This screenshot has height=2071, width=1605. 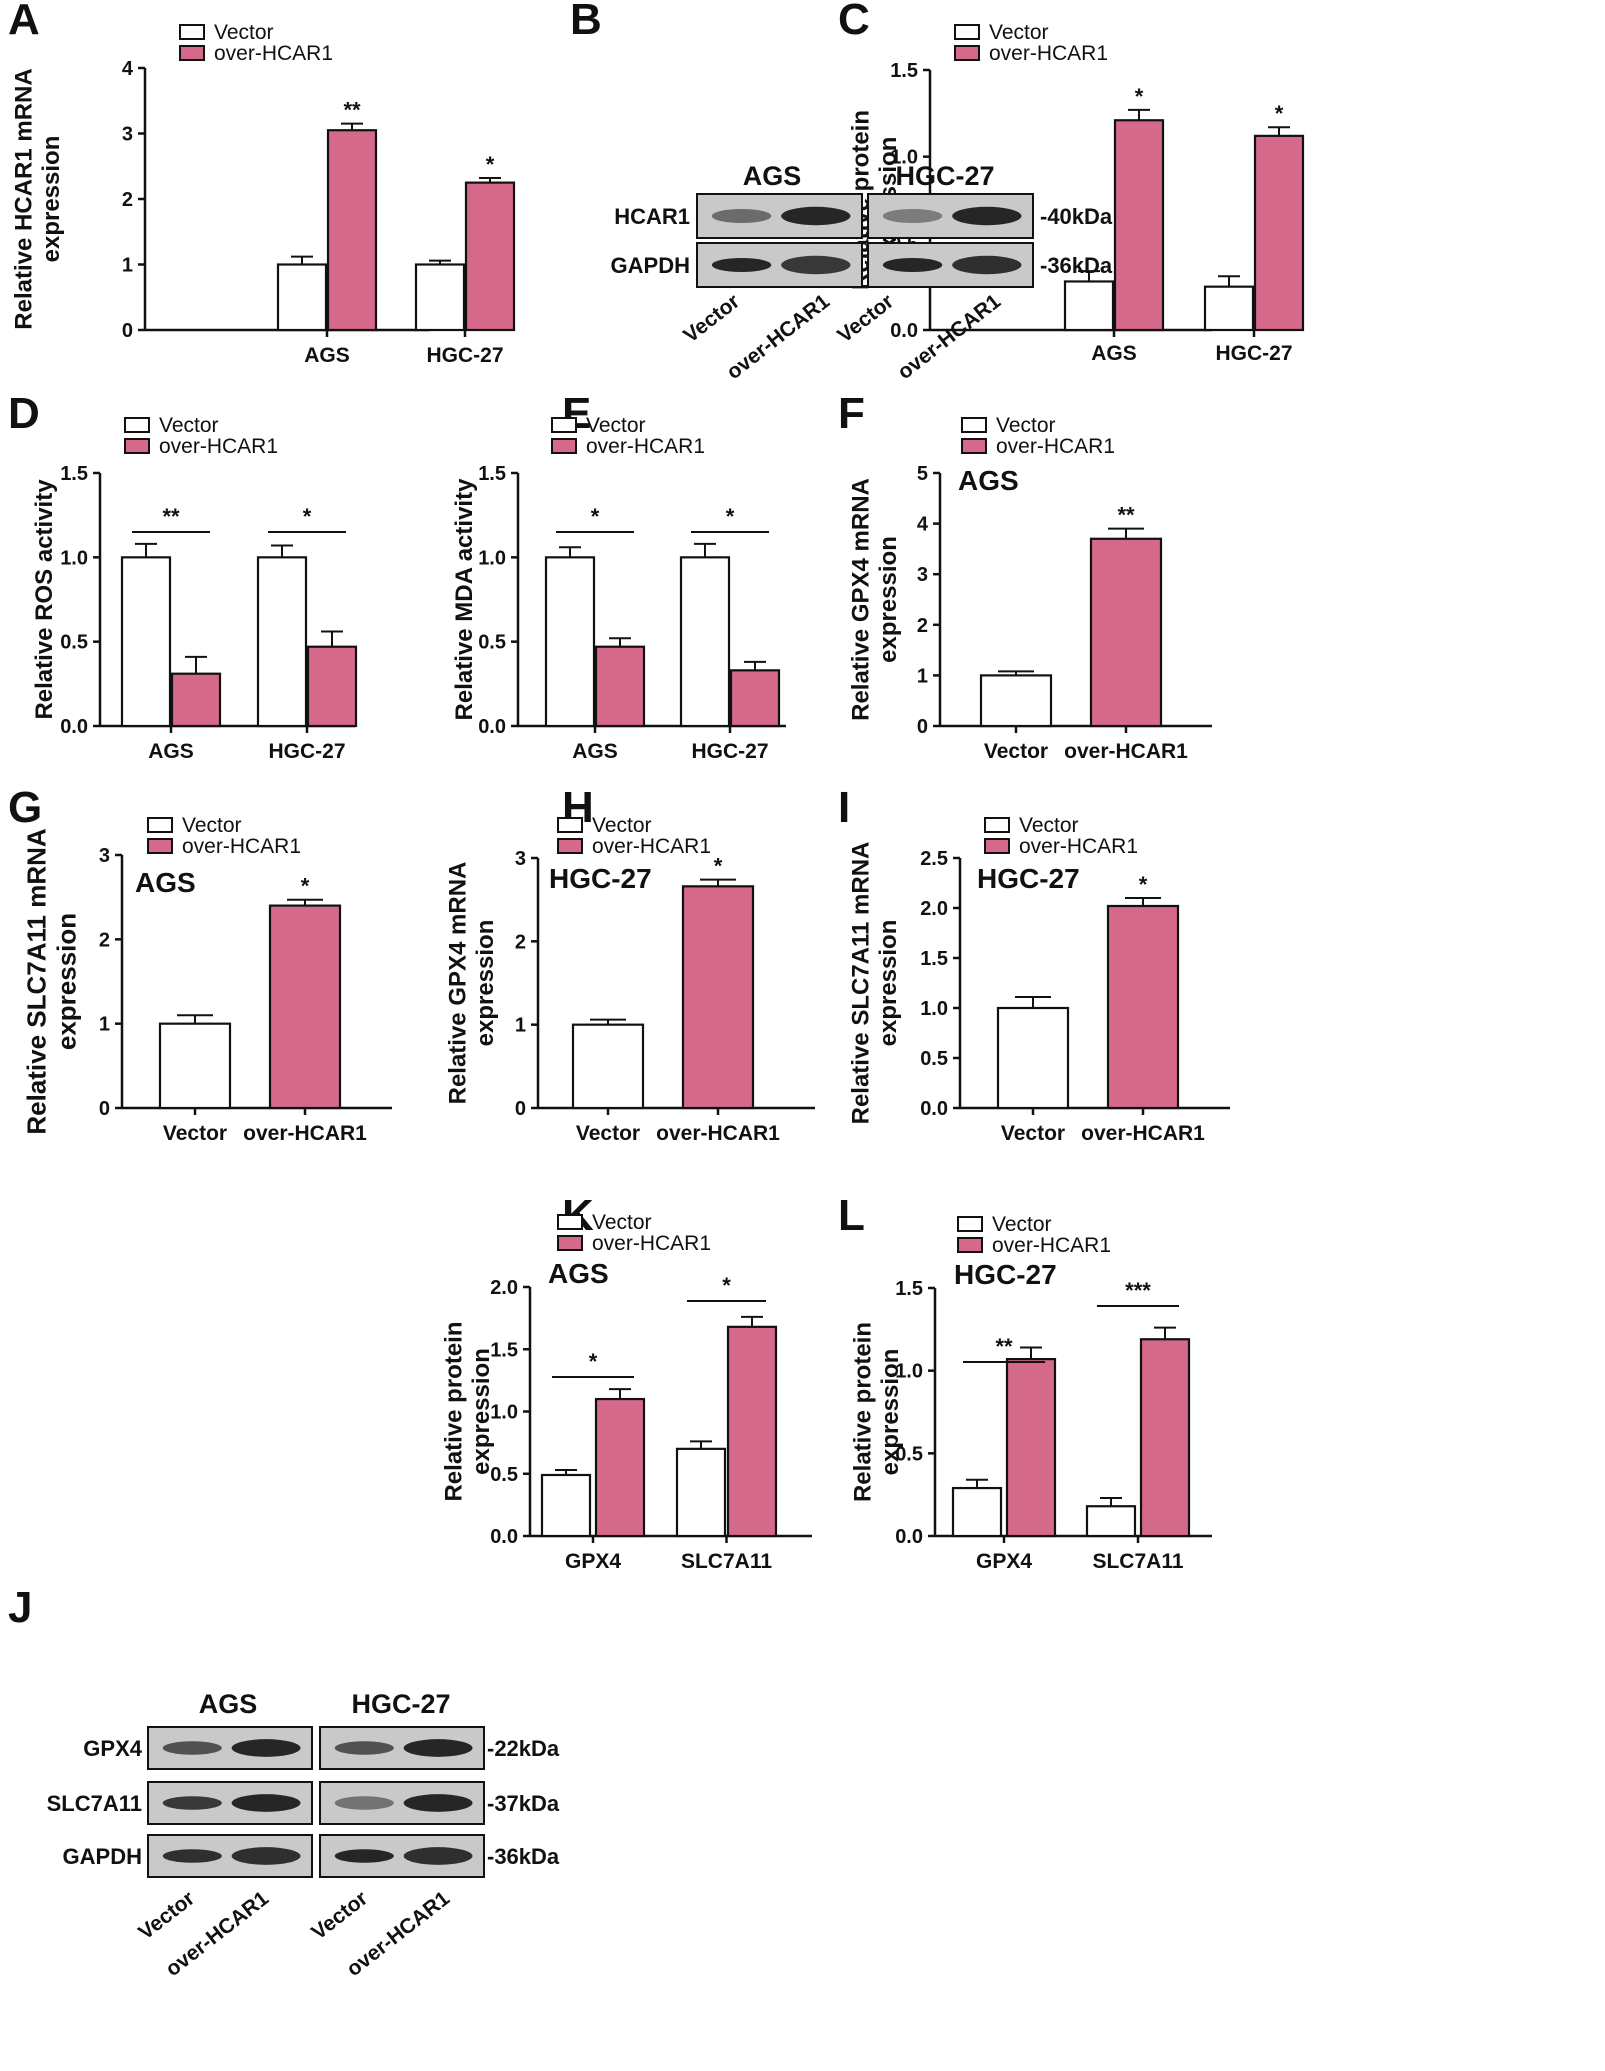 What do you see at coordinates (909, 1372) in the screenshot?
I see `y-tick-label: 1.0` at bounding box center [909, 1372].